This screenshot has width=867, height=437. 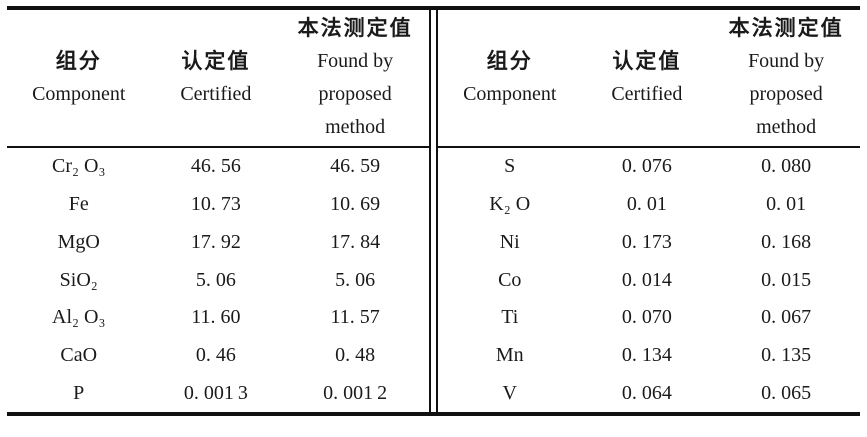 I want to click on table-row: Fe 10. 73 10. 69, so click(x=218, y=205).